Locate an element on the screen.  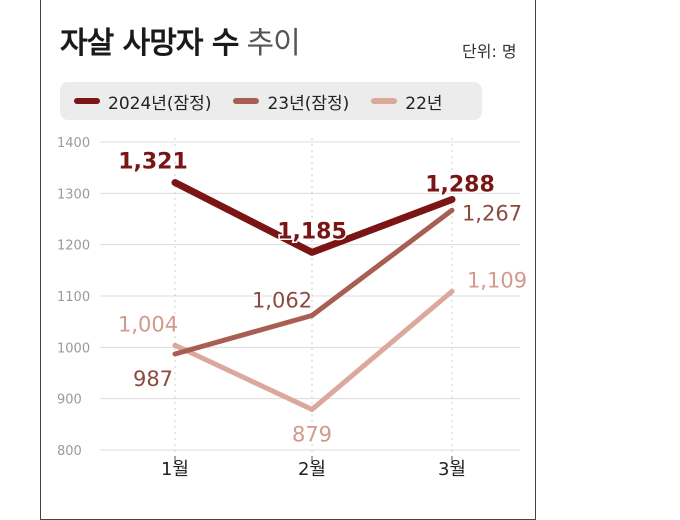
chart-title: 자살 사망자 수 추이 is located at coordinates (180, 40).